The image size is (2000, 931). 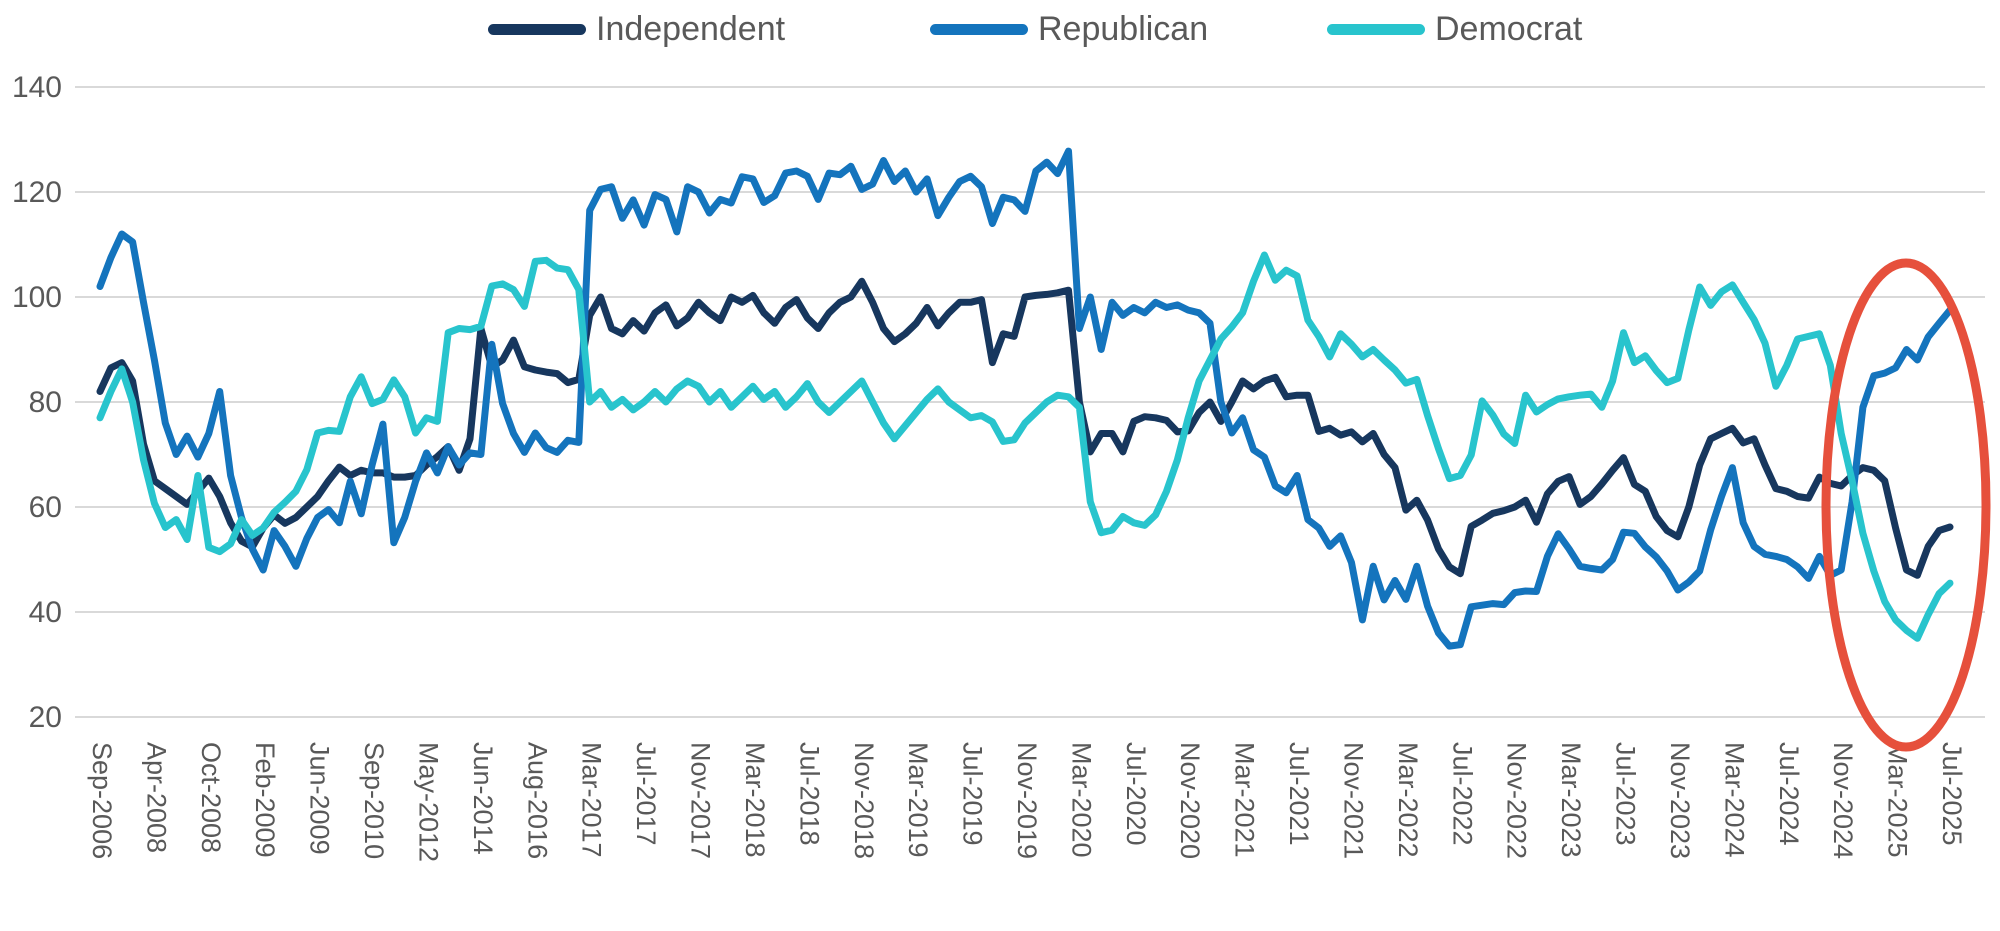 I want to click on y-tick-label: 80, so click(x=45, y=402).